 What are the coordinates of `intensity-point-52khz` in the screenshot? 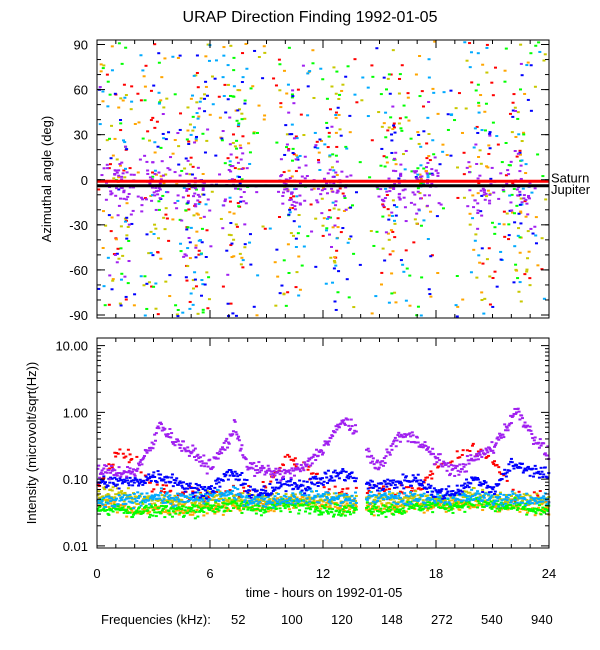 It's located at (534, 492).